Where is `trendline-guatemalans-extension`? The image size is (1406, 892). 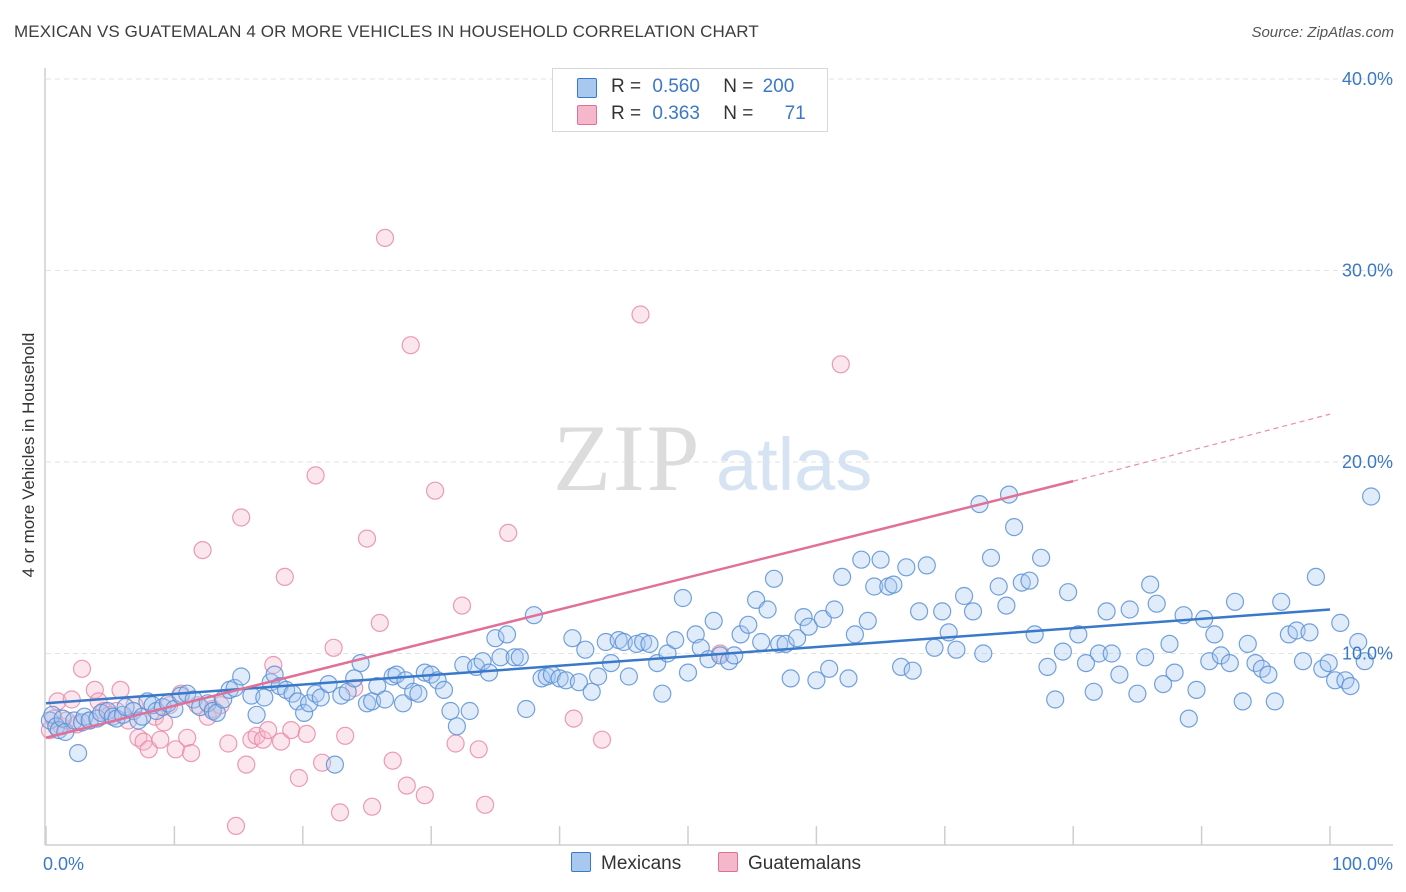
trendline-guatemalans-extension is located at coordinates (1202, 447).